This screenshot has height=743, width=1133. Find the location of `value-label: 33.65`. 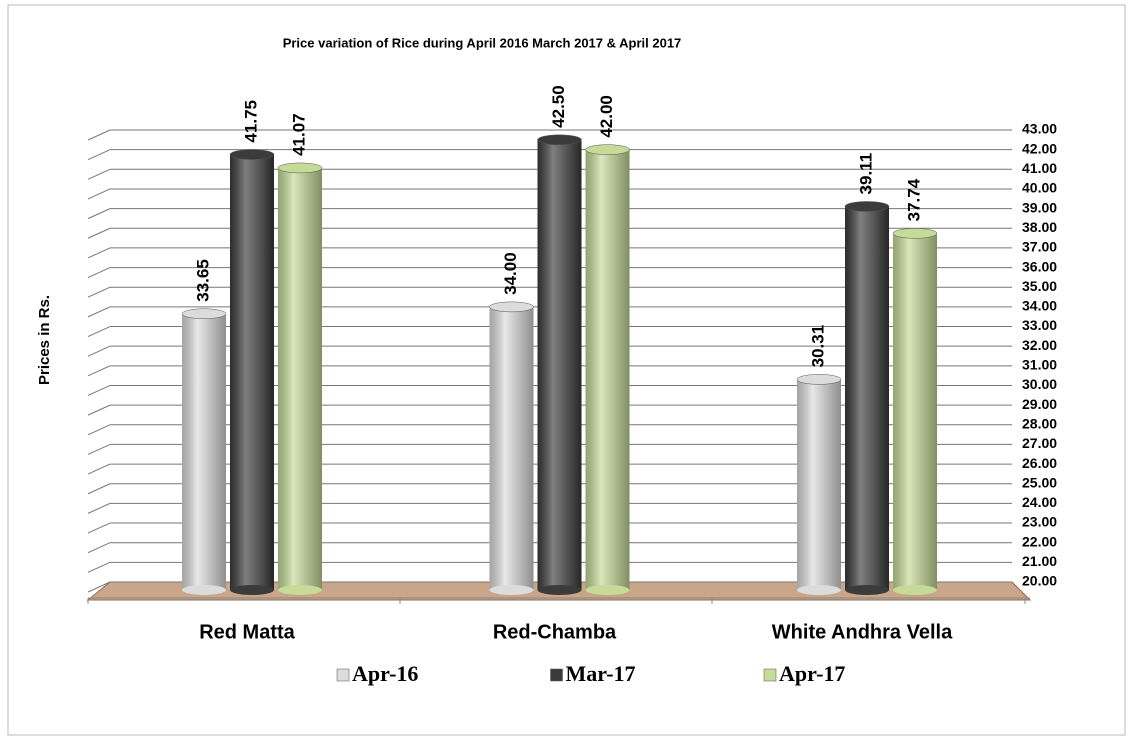

value-label: 33.65 is located at coordinates (202, 280).